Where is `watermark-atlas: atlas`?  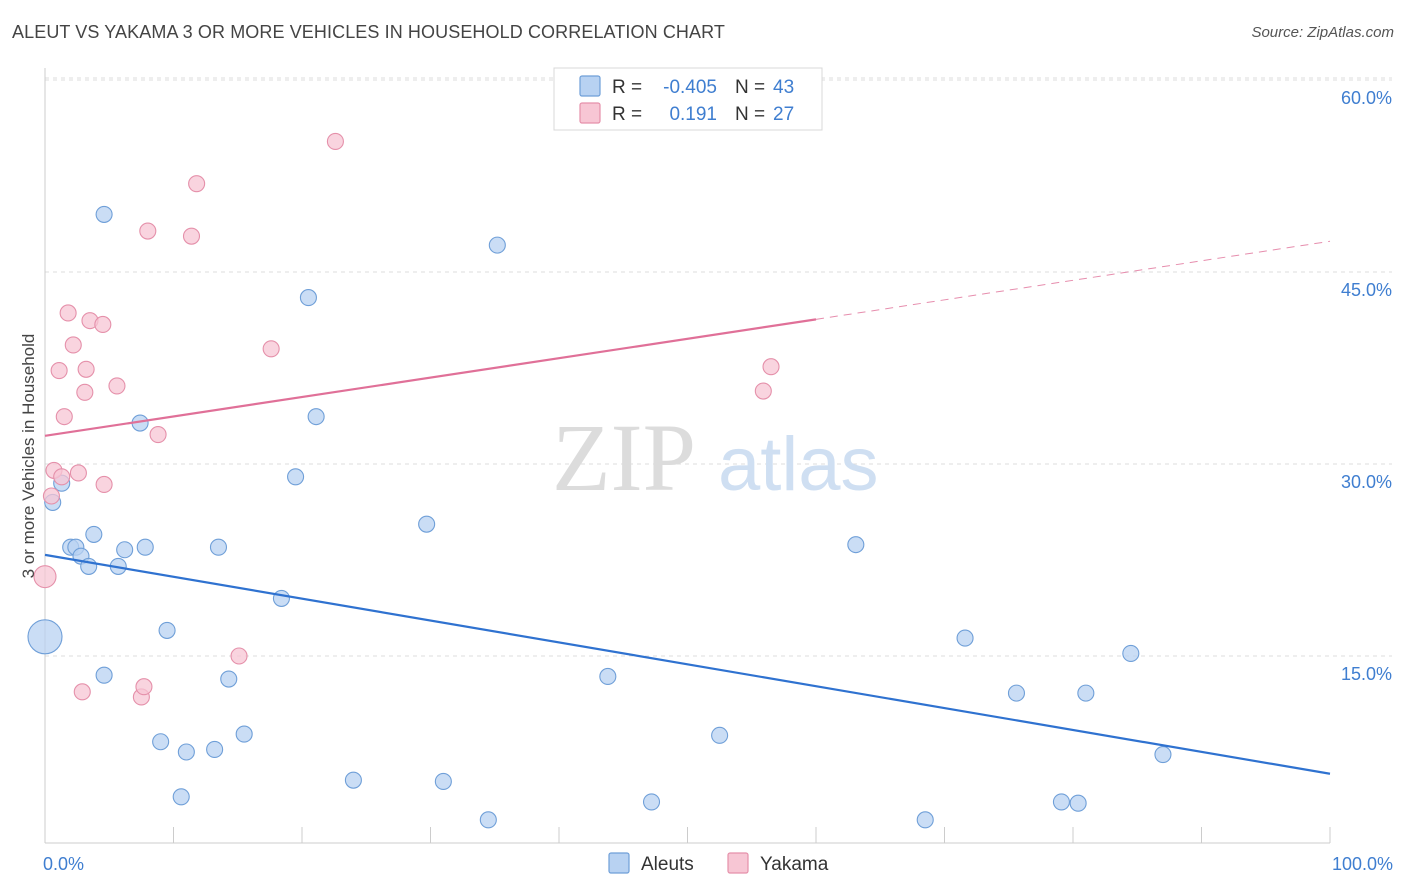 watermark-atlas: atlas is located at coordinates (798, 464).